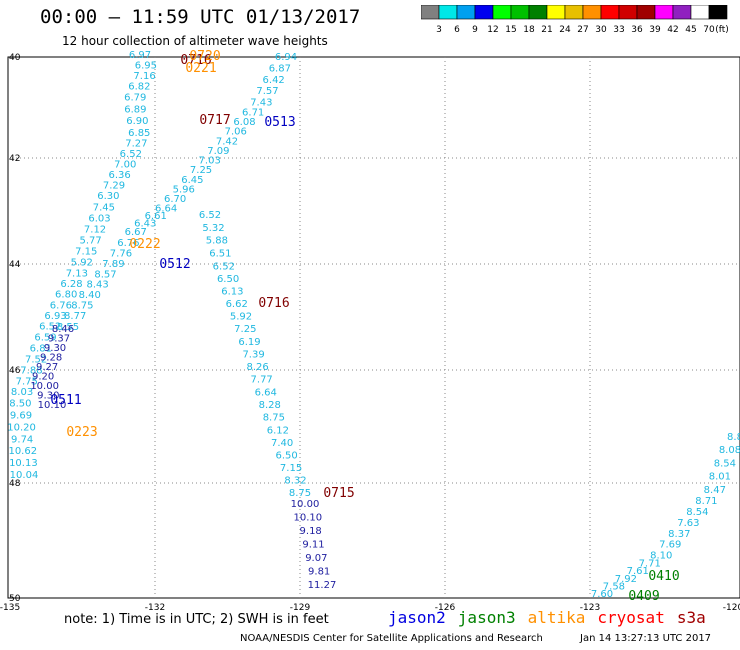 This screenshot has width=740, height=650. Describe the element at coordinates (706, 501) in the screenshot. I see `wave-height-value: 8.71` at that location.